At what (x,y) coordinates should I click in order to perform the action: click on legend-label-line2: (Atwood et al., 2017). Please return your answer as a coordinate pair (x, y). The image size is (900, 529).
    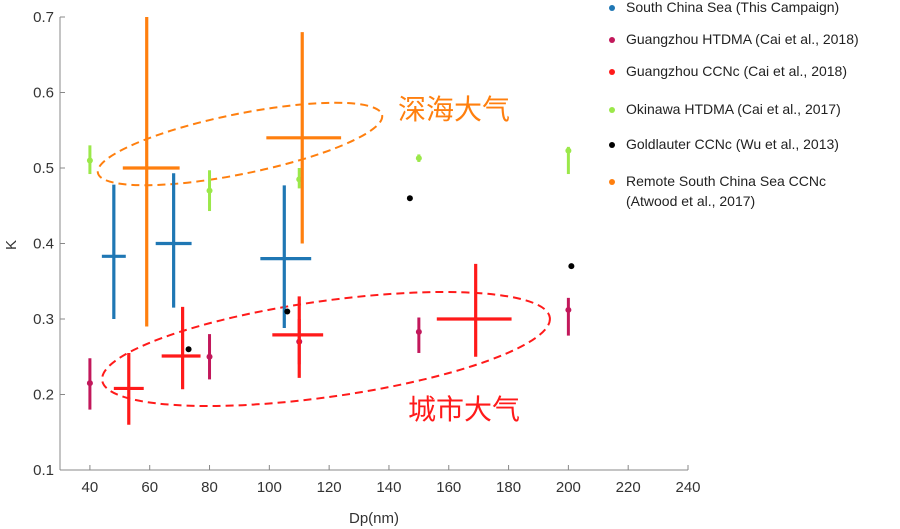
    Looking at the image, I should click on (690, 201).